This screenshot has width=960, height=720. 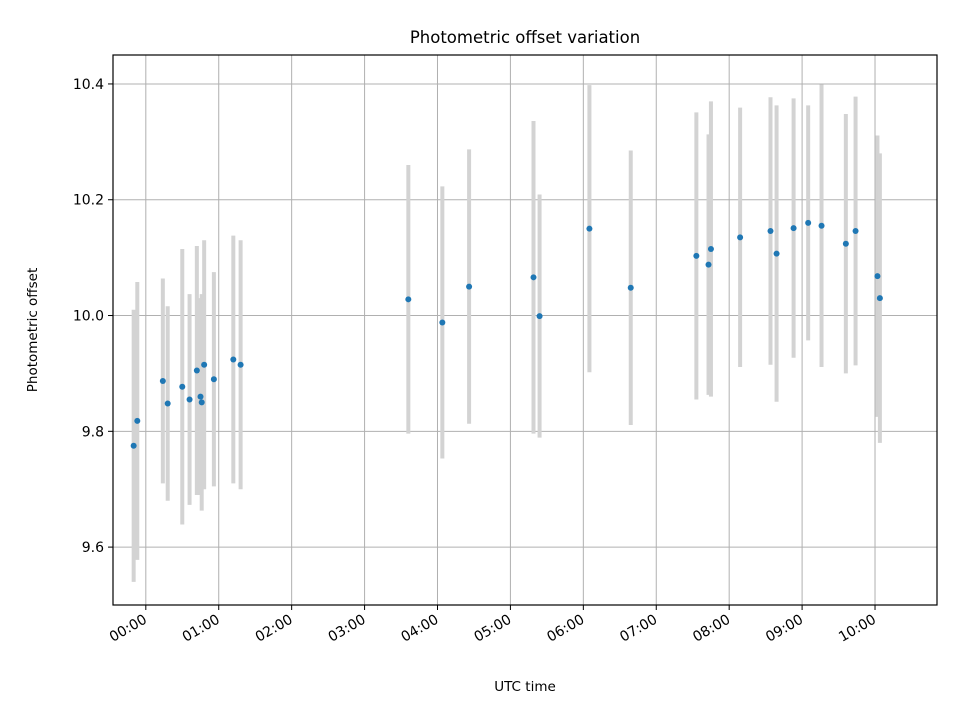 I want to click on chart-title: Photometric offset variation, so click(x=525, y=37).